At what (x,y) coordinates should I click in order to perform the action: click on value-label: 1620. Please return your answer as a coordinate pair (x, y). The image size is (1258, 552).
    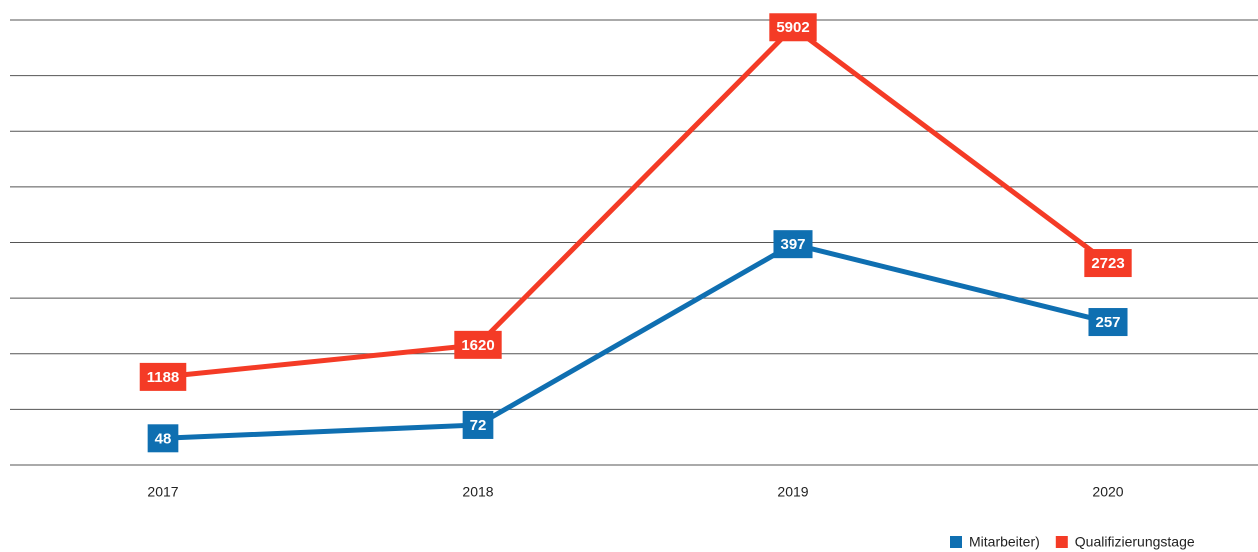
    Looking at the image, I should click on (478, 344).